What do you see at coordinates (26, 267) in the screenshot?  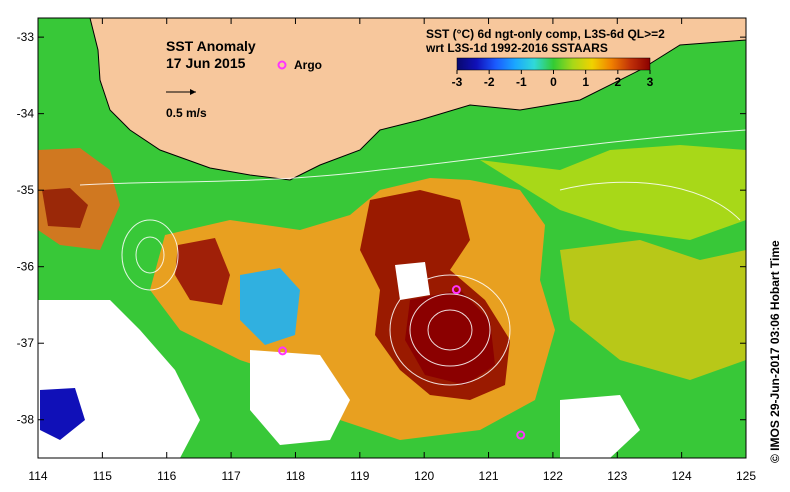 I see `y-tick-label: -36` at bounding box center [26, 267].